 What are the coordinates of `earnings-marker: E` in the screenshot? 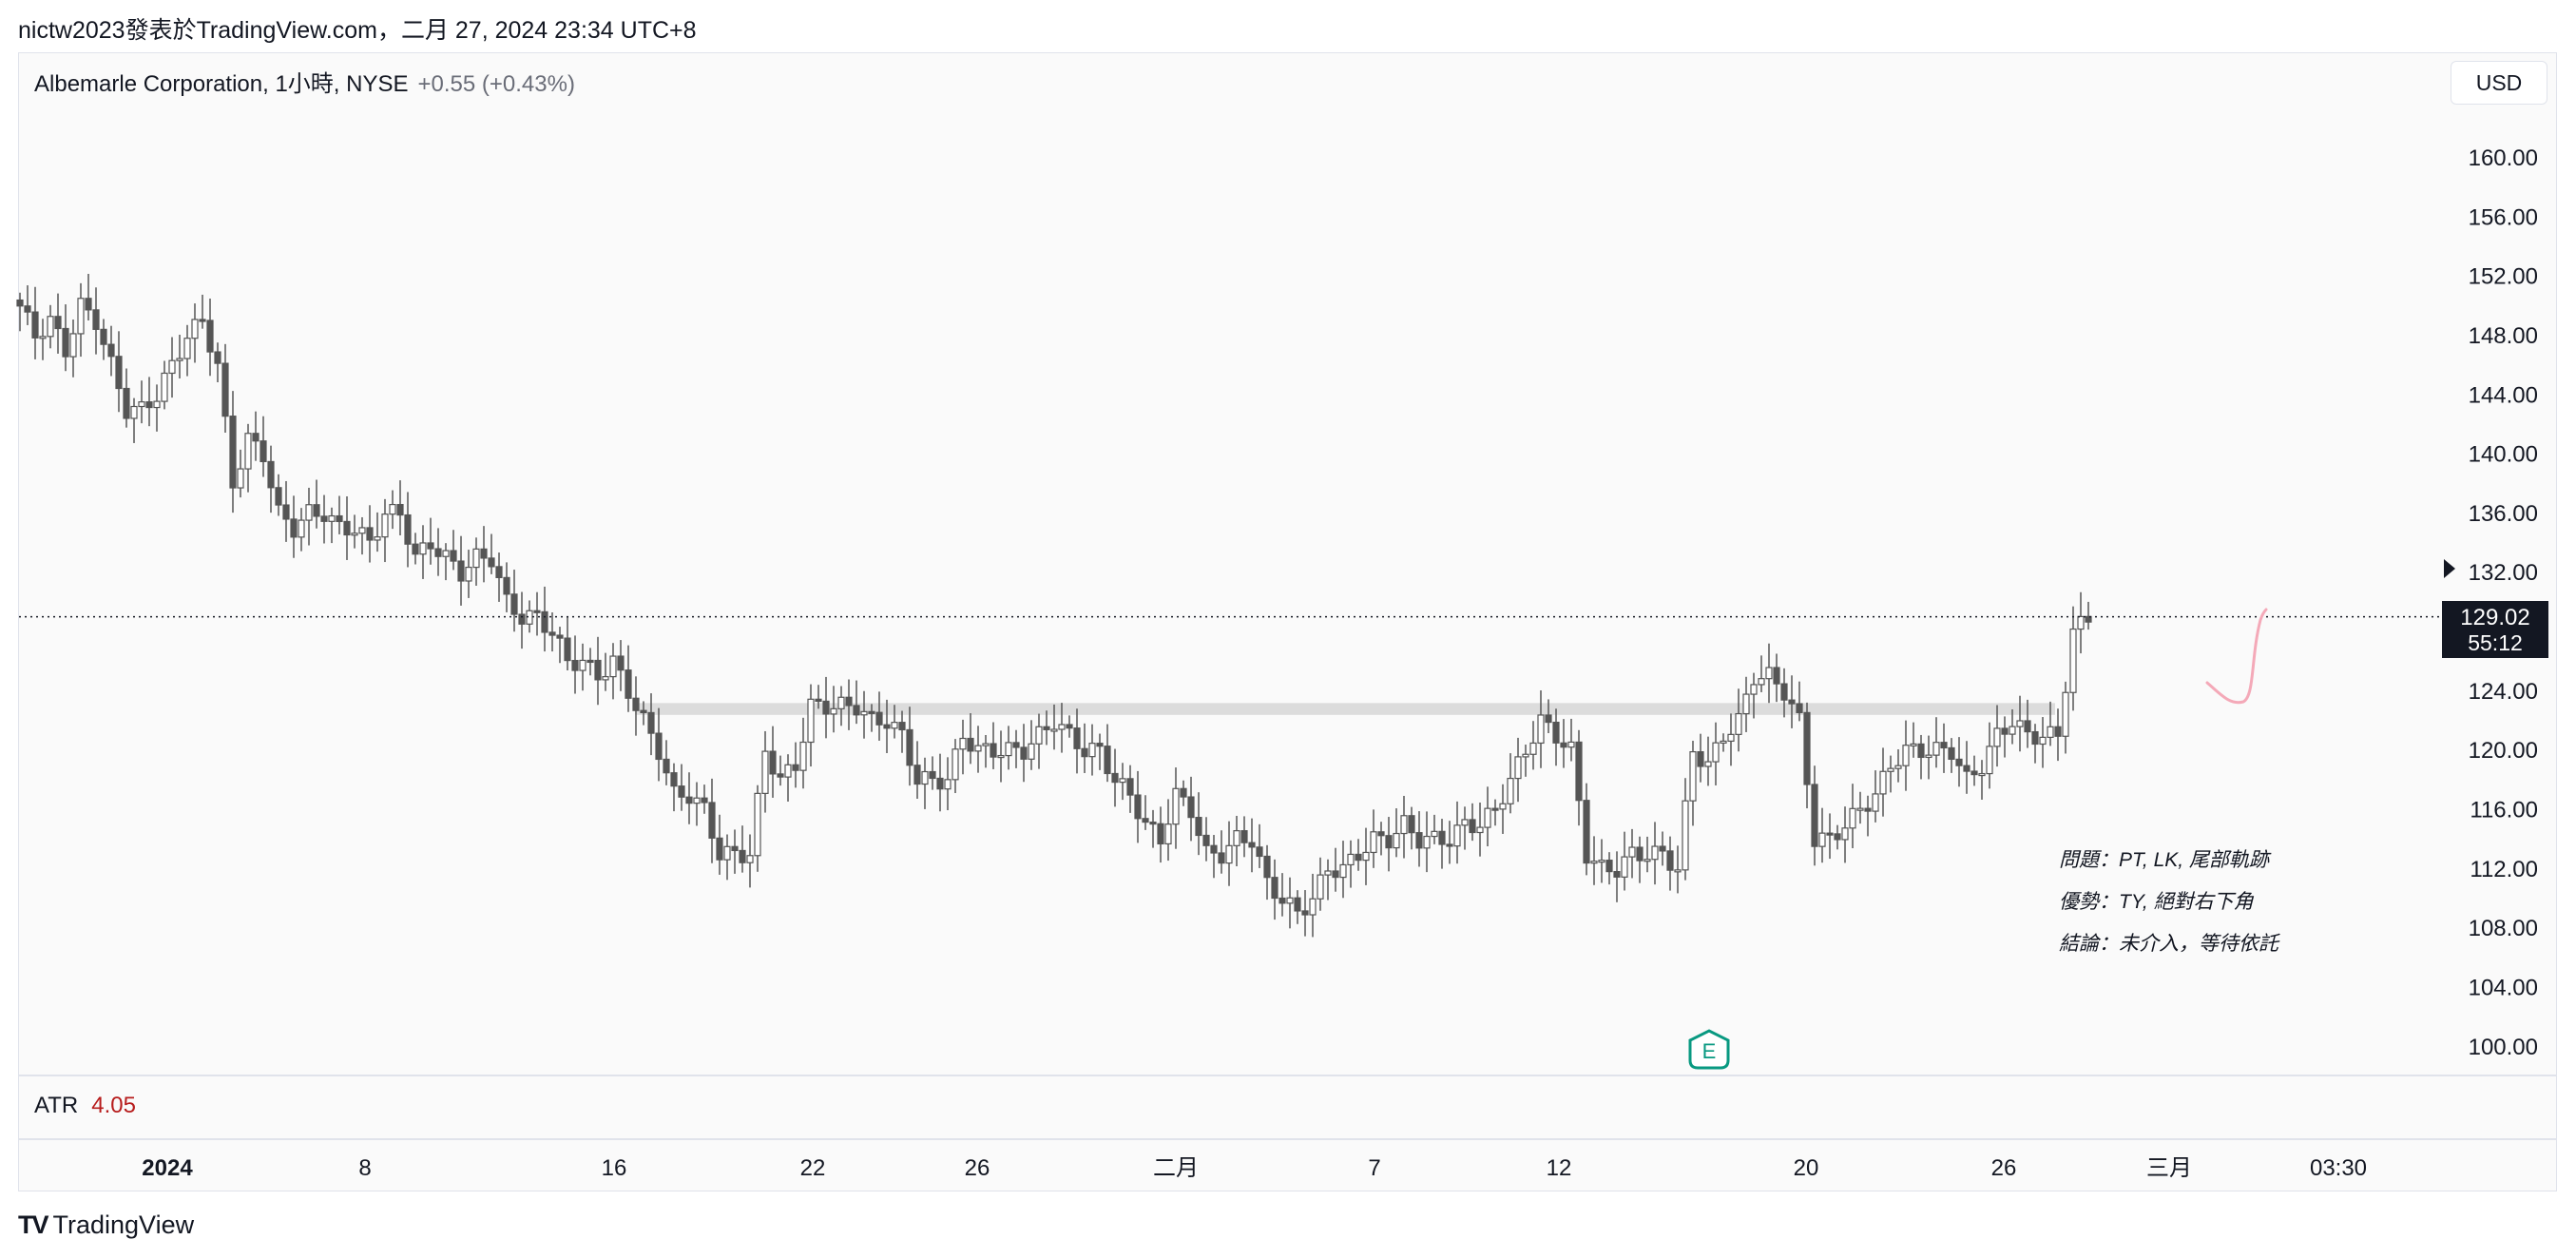 It's located at (1709, 1049).